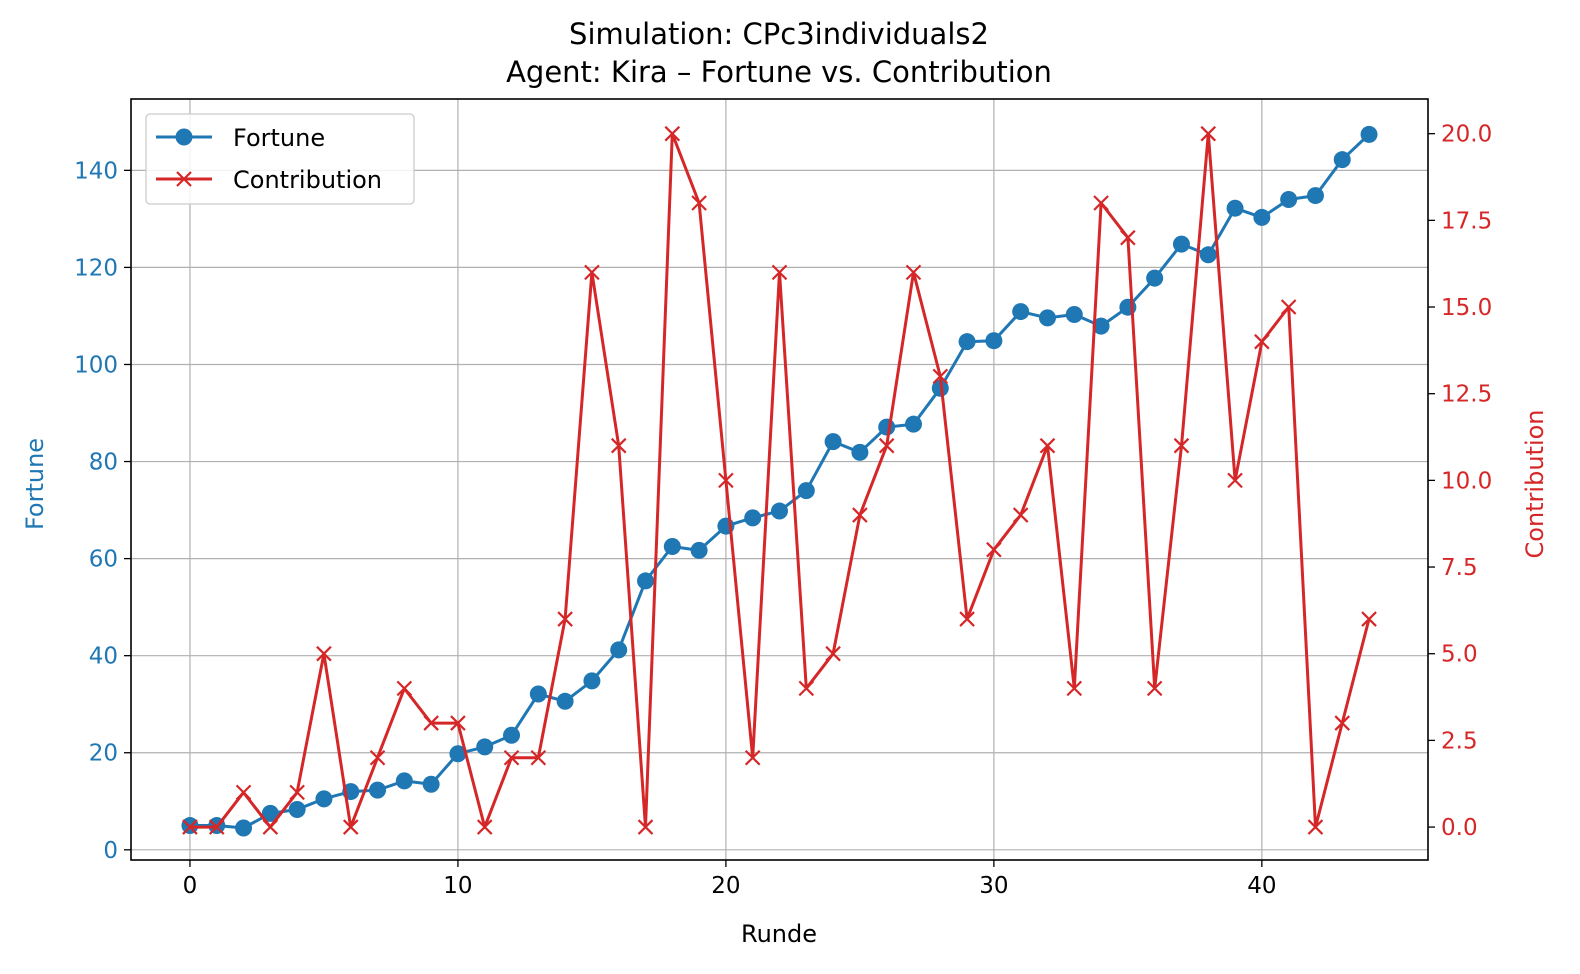  I want to click on x-tick-label: 10, so click(457, 886).